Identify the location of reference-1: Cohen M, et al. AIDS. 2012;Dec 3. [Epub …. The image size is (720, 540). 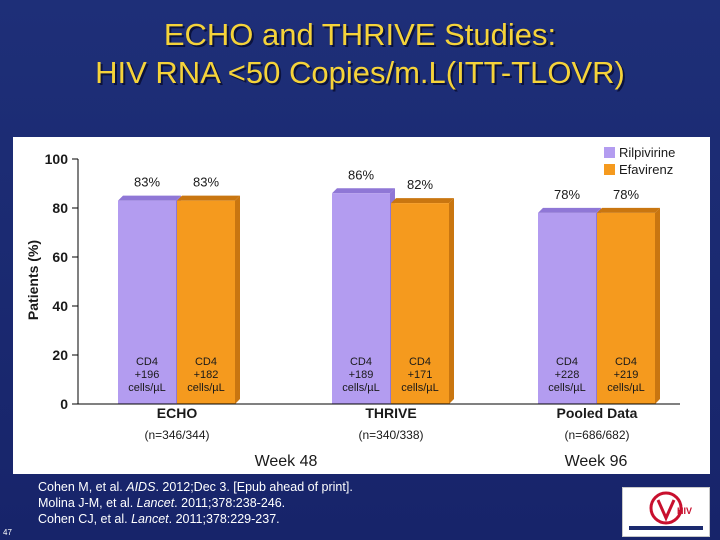
(195, 487).